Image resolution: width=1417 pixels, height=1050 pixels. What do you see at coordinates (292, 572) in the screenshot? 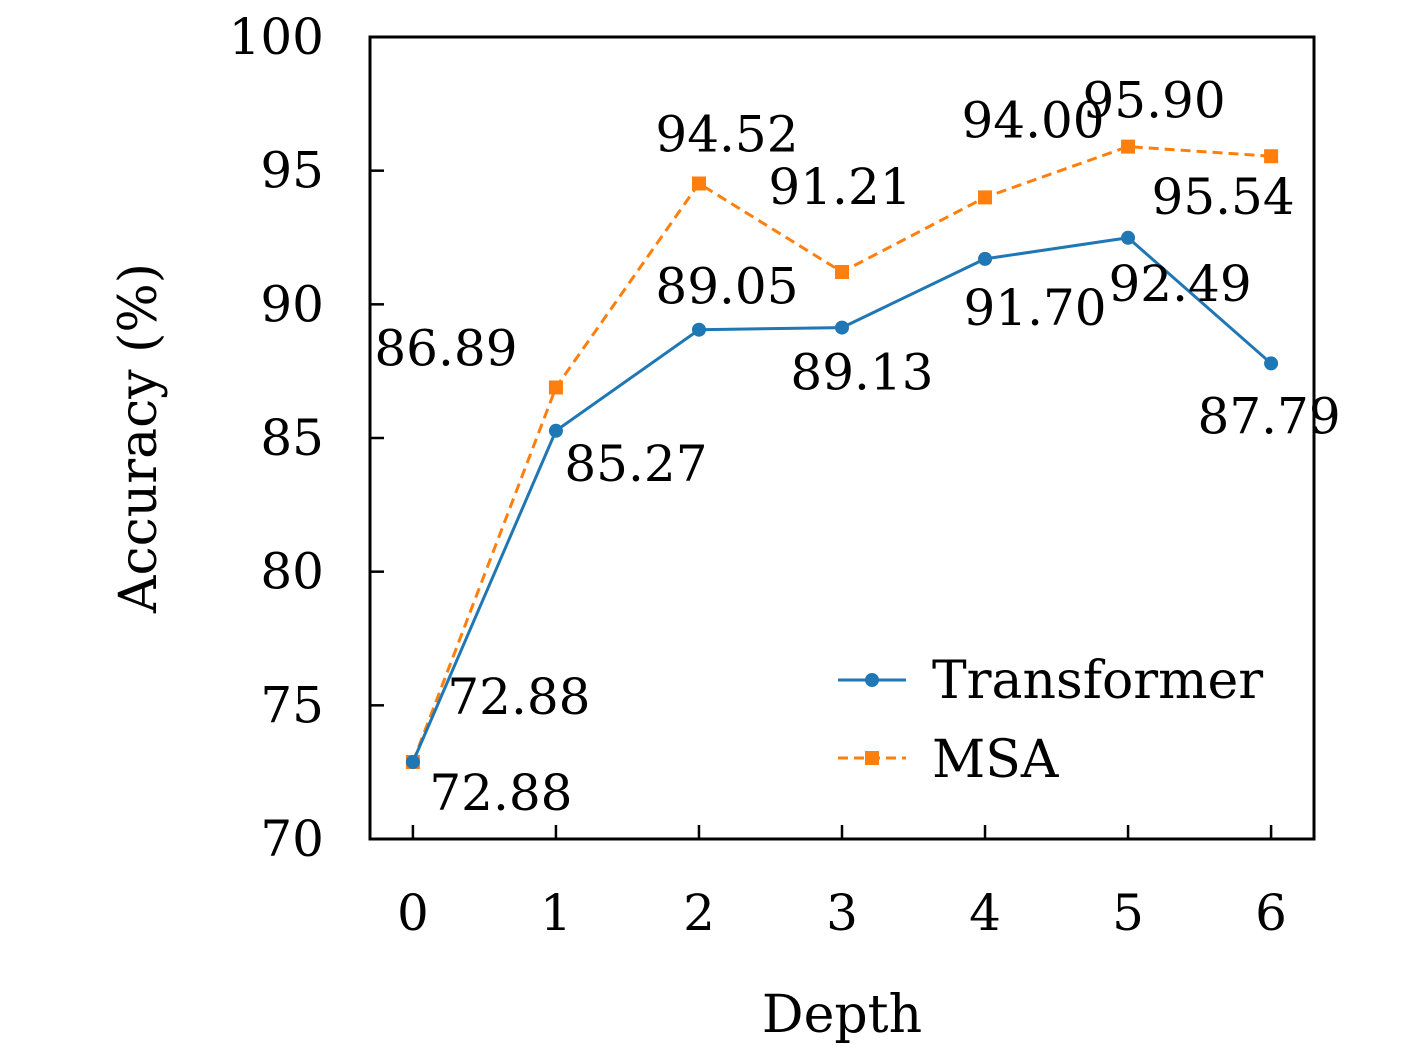
I see `y-tick-label: 80` at bounding box center [292, 572].